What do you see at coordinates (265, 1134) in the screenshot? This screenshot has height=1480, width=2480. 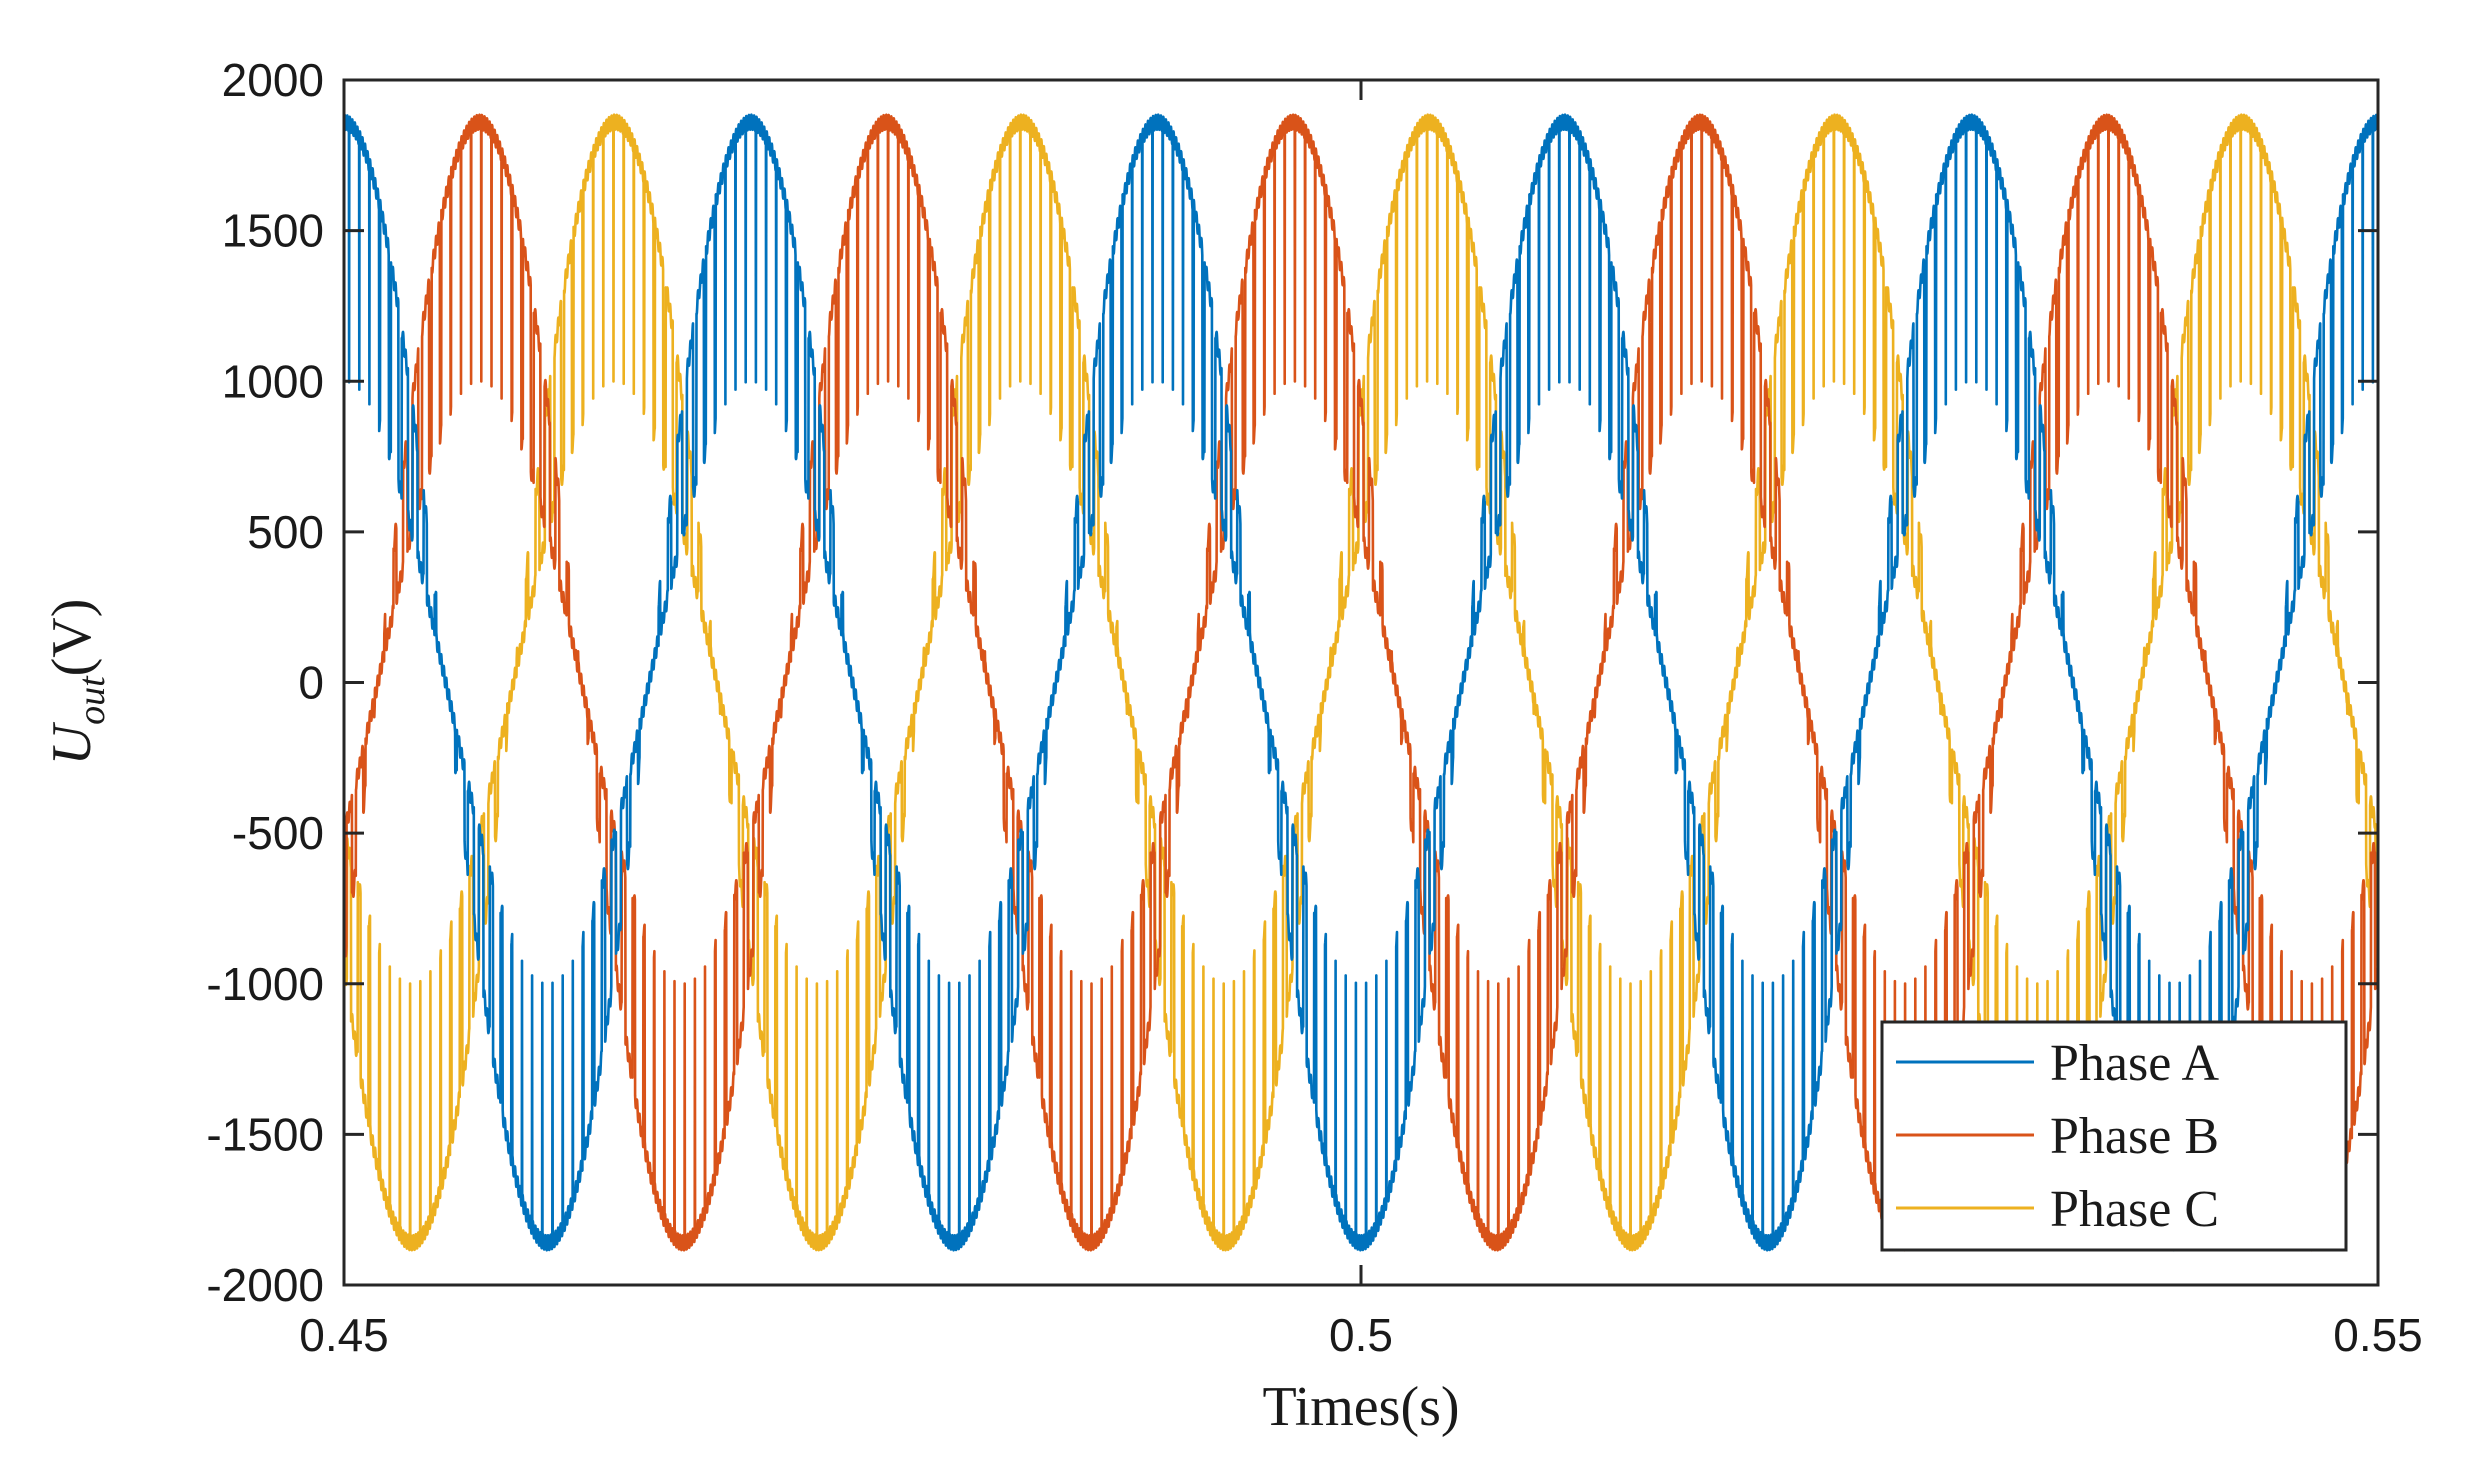 I see `y-tick-label: -1500` at bounding box center [265, 1134].